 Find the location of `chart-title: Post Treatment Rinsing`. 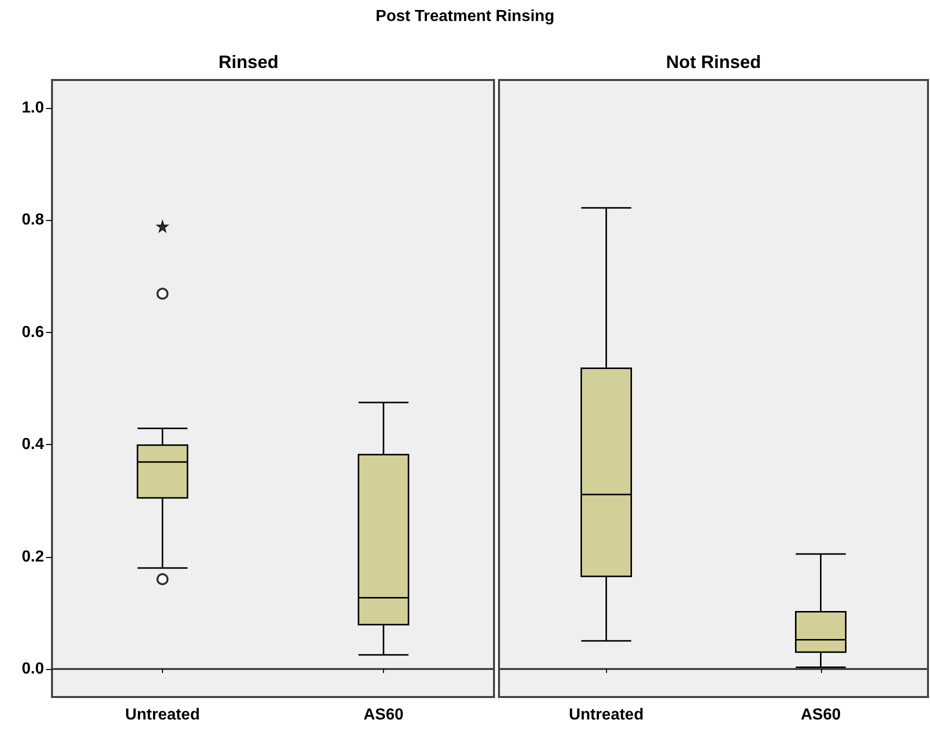

chart-title: Post Treatment Rinsing is located at coordinates (465, 17).